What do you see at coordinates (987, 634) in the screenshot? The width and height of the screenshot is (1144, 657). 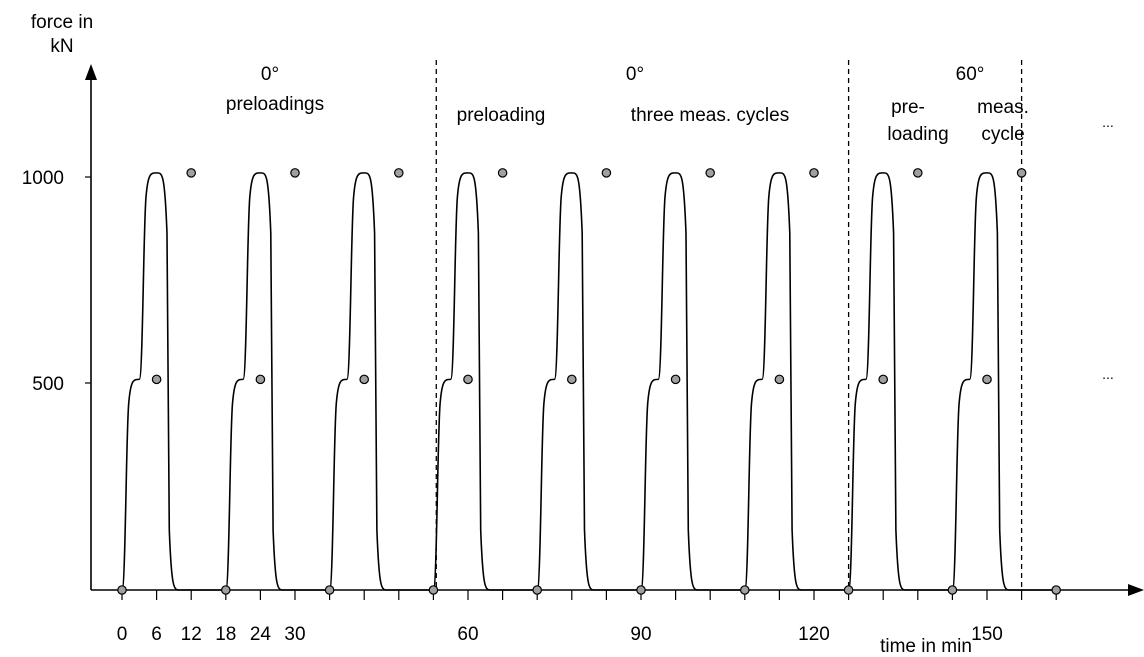 I see `x-tick-label-150: 150` at bounding box center [987, 634].